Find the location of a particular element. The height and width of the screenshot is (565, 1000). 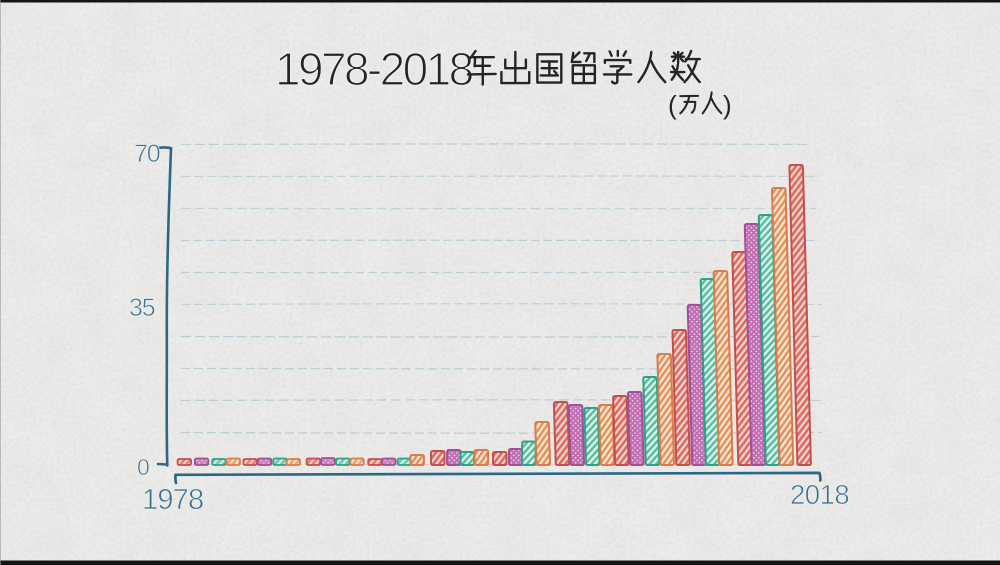

svg-text: 2018 is located at coordinates (819, 494).